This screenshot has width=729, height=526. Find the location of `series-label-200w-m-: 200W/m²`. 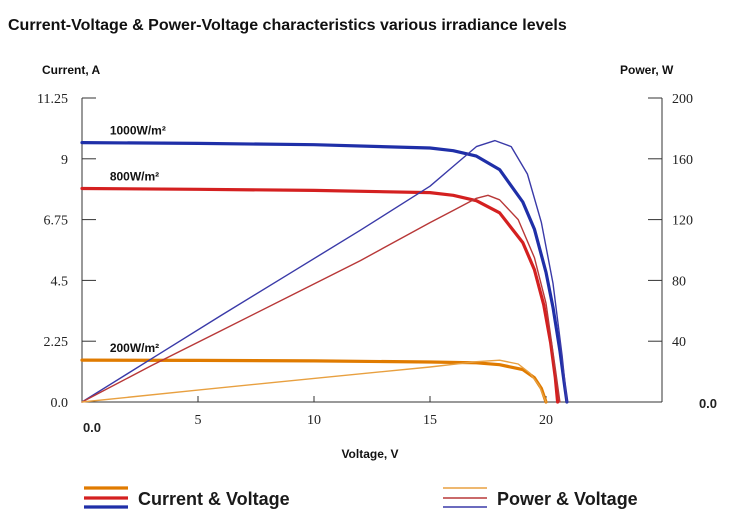

series-label-200w-m-: 200W/m² is located at coordinates (134, 348).